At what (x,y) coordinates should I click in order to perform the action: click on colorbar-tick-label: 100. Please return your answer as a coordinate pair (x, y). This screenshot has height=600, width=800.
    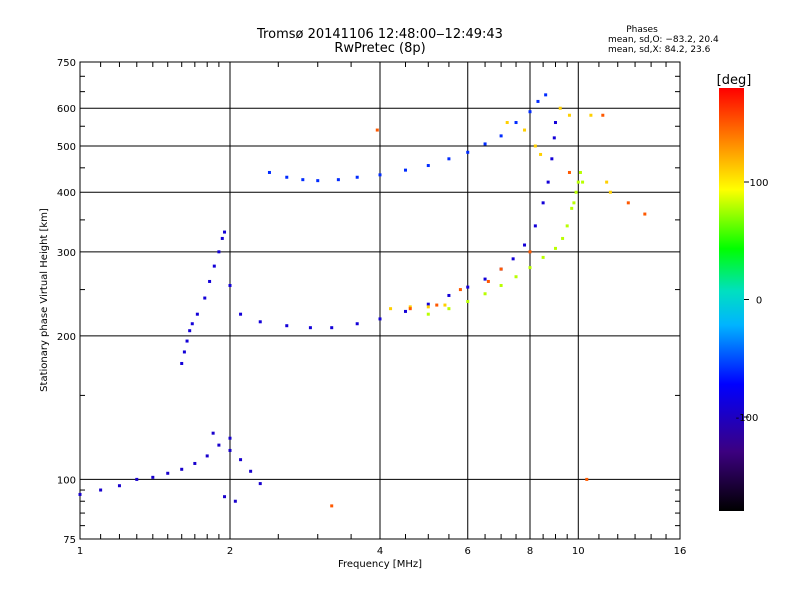
    Looking at the image, I should click on (758, 183).